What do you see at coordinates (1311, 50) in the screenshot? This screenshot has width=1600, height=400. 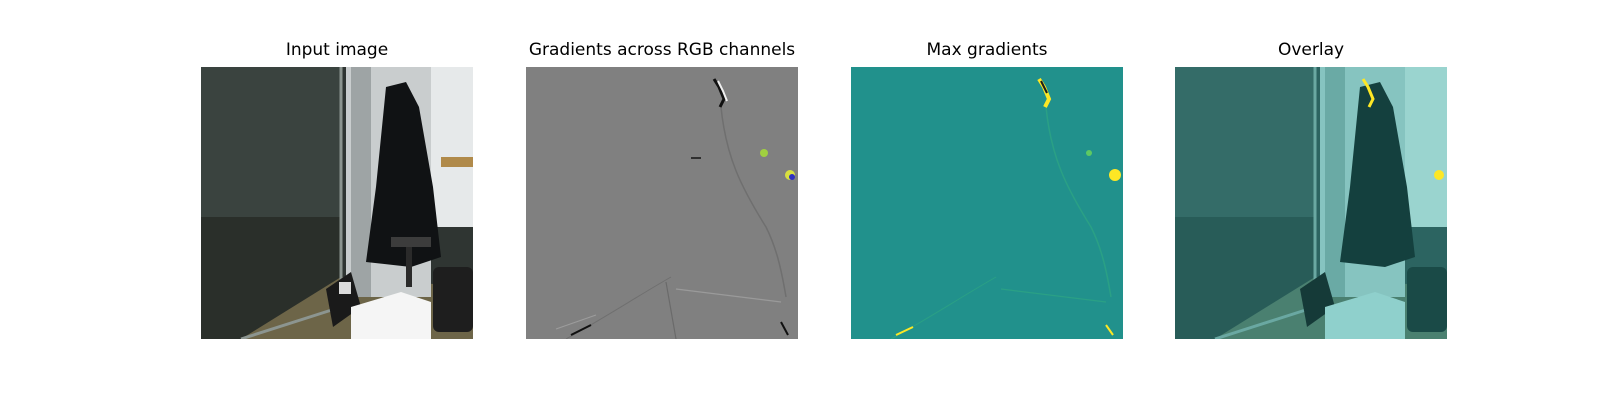 I see `panel-title: Overlay` at bounding box center [1311, 50].